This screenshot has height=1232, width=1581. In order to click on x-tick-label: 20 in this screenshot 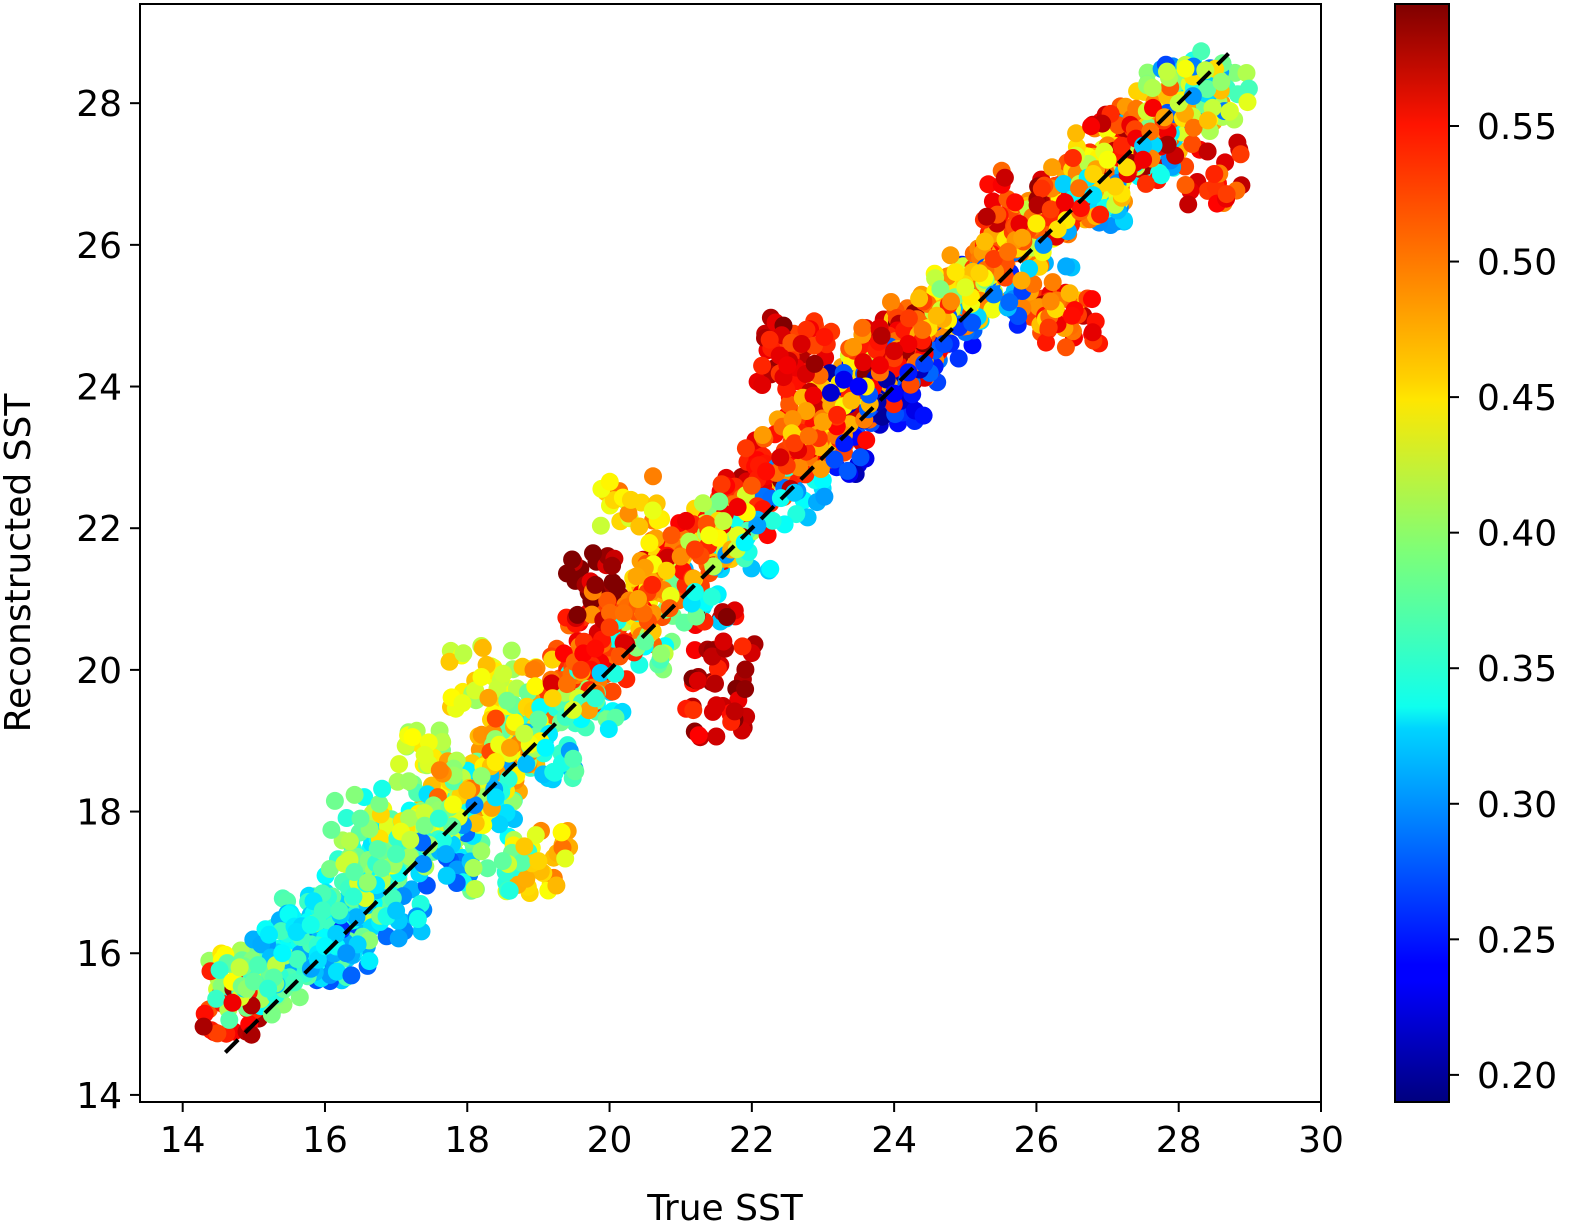, I will do `click(610, 1140)`.